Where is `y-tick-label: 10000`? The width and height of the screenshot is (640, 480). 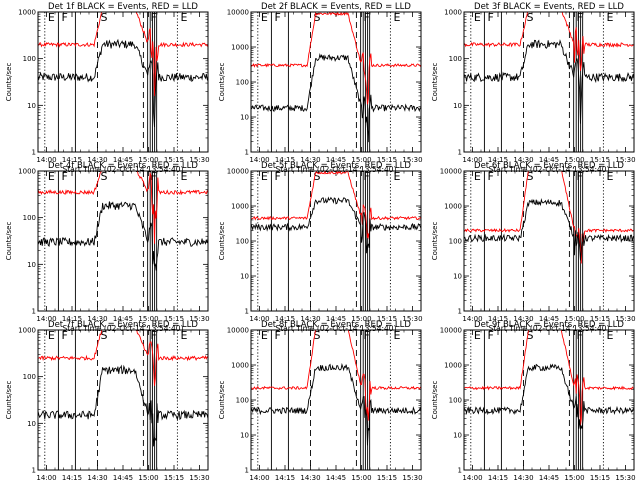 y-tick-label: 10000 is located at coordinates (238, 331).